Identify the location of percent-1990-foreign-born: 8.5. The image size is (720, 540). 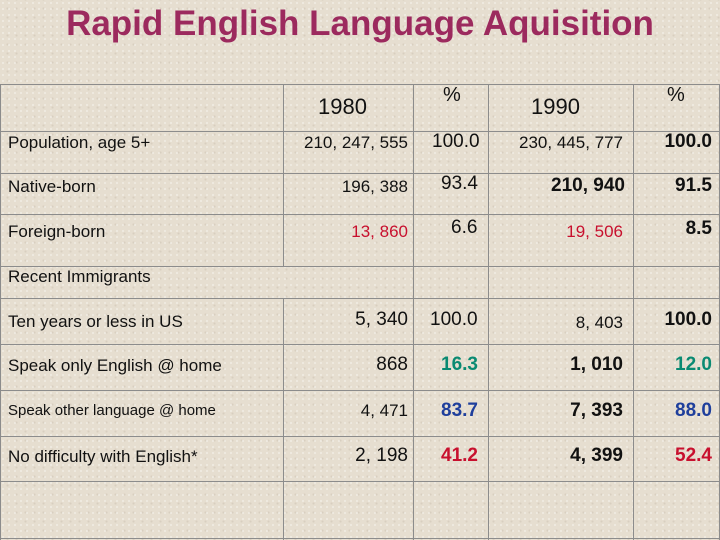
(698, 228).